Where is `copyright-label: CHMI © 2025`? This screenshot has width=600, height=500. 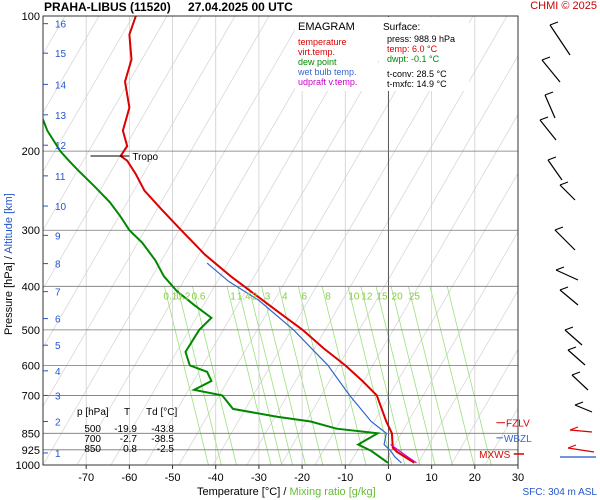
copyright-label: CHMI © 2025 is located at coordinates (563, 6).